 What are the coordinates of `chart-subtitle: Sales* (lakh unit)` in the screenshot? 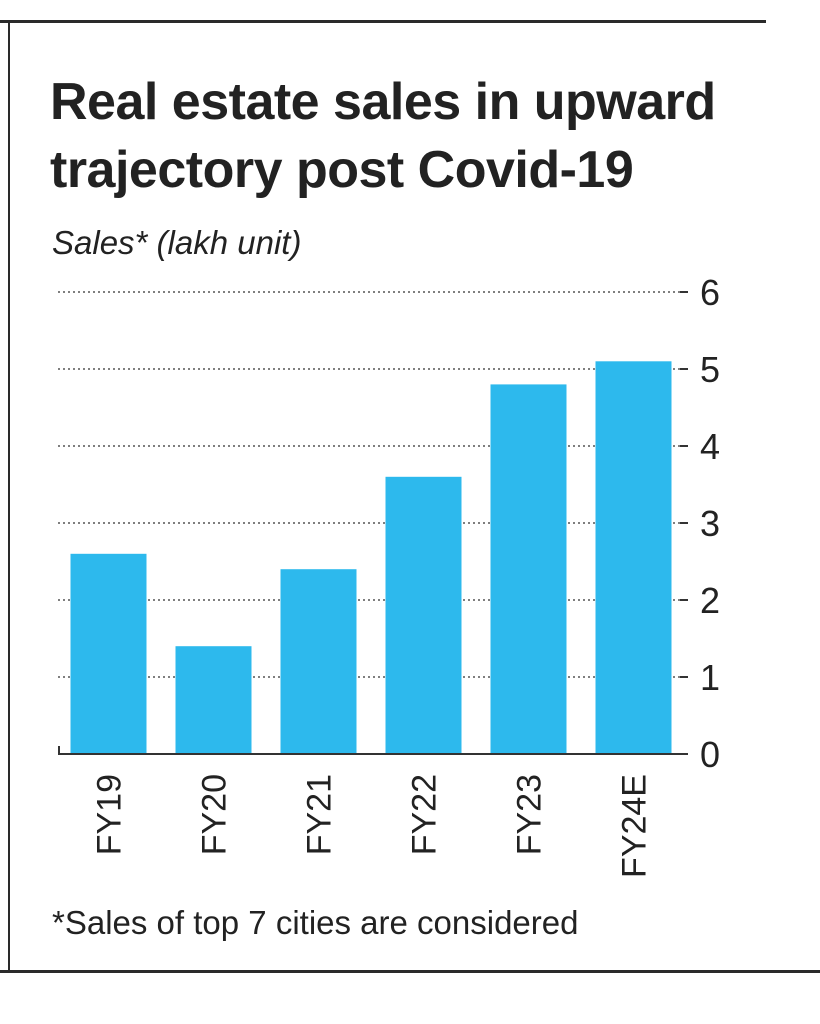 It's located at (177, 242).